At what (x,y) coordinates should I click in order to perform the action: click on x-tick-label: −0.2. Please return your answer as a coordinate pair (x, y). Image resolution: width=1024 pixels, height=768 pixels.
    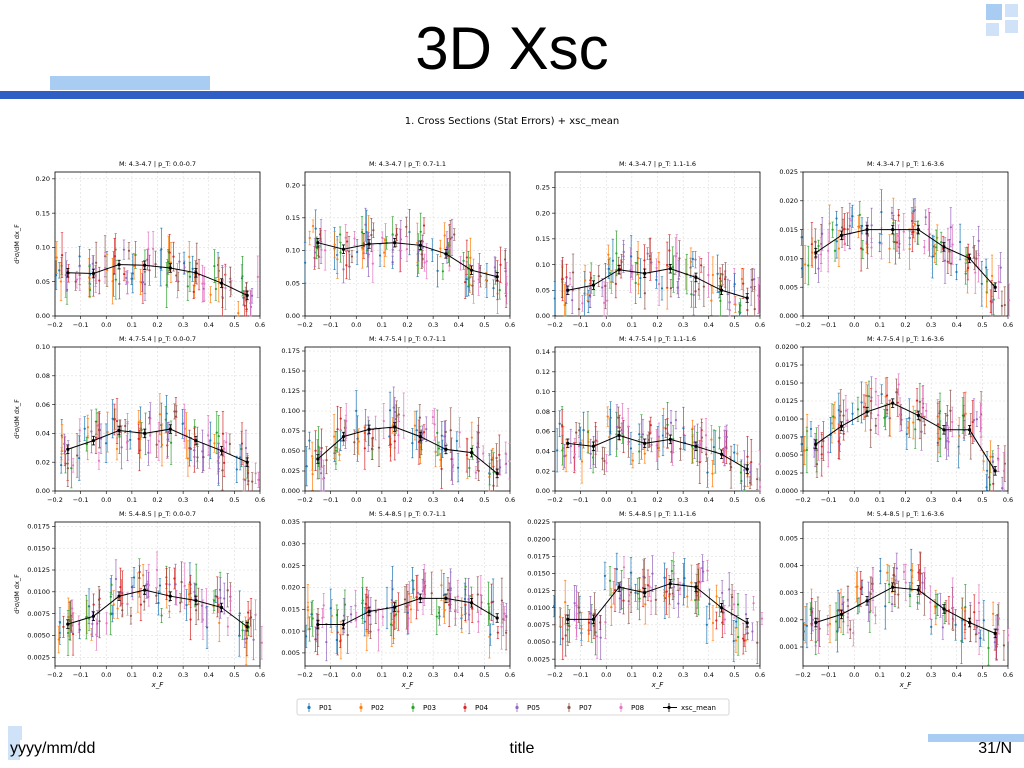
    Looking at the image, I should click on (305, 500).